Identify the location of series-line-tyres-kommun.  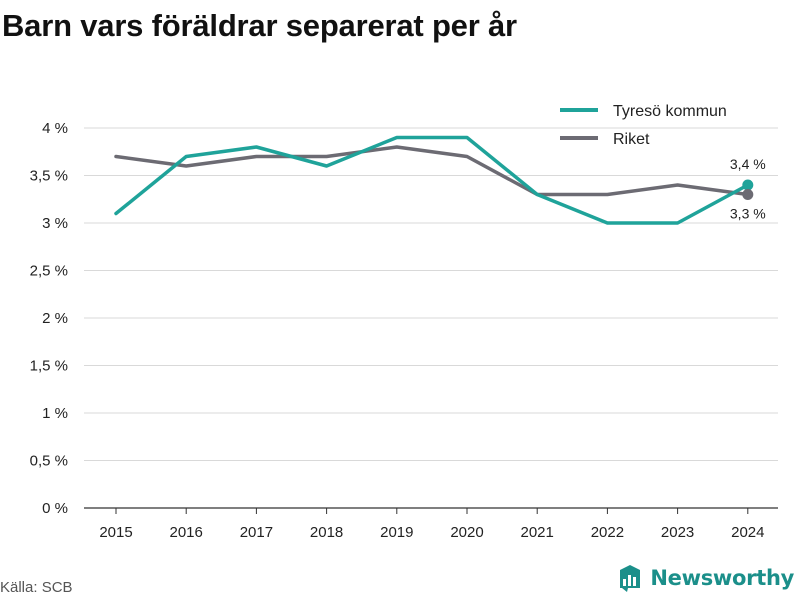
(432, 180).